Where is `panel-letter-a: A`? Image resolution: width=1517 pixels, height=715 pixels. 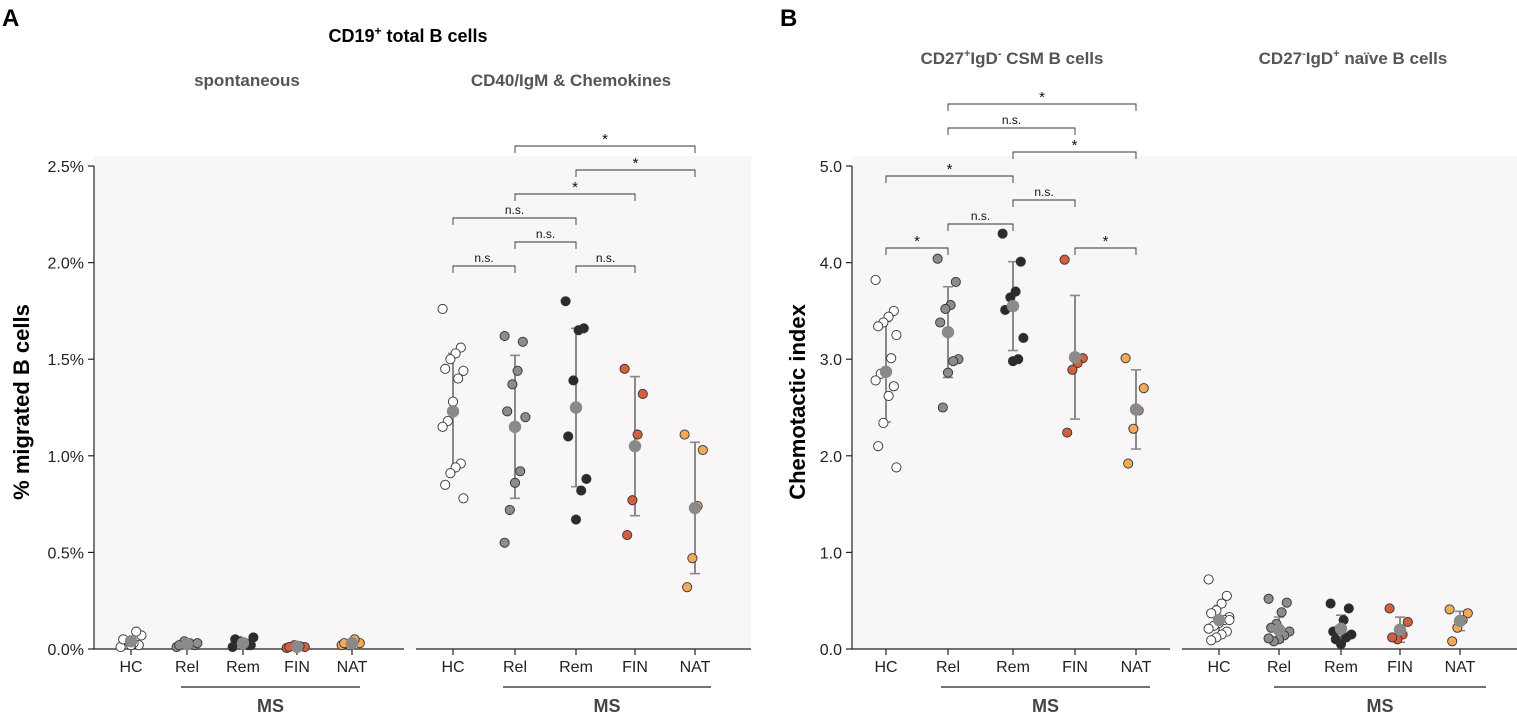 panel-letter-a: A is located at coordinates (10, 18).